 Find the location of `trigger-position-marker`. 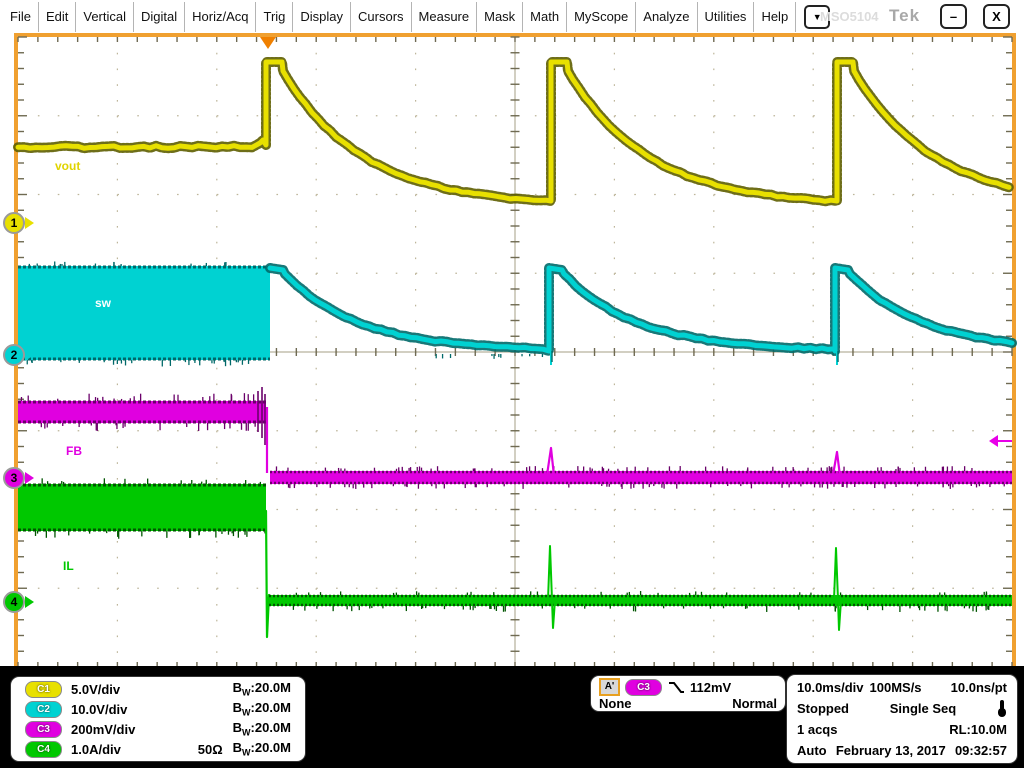

trigger-position-marker is located at coordinates (268, 43).